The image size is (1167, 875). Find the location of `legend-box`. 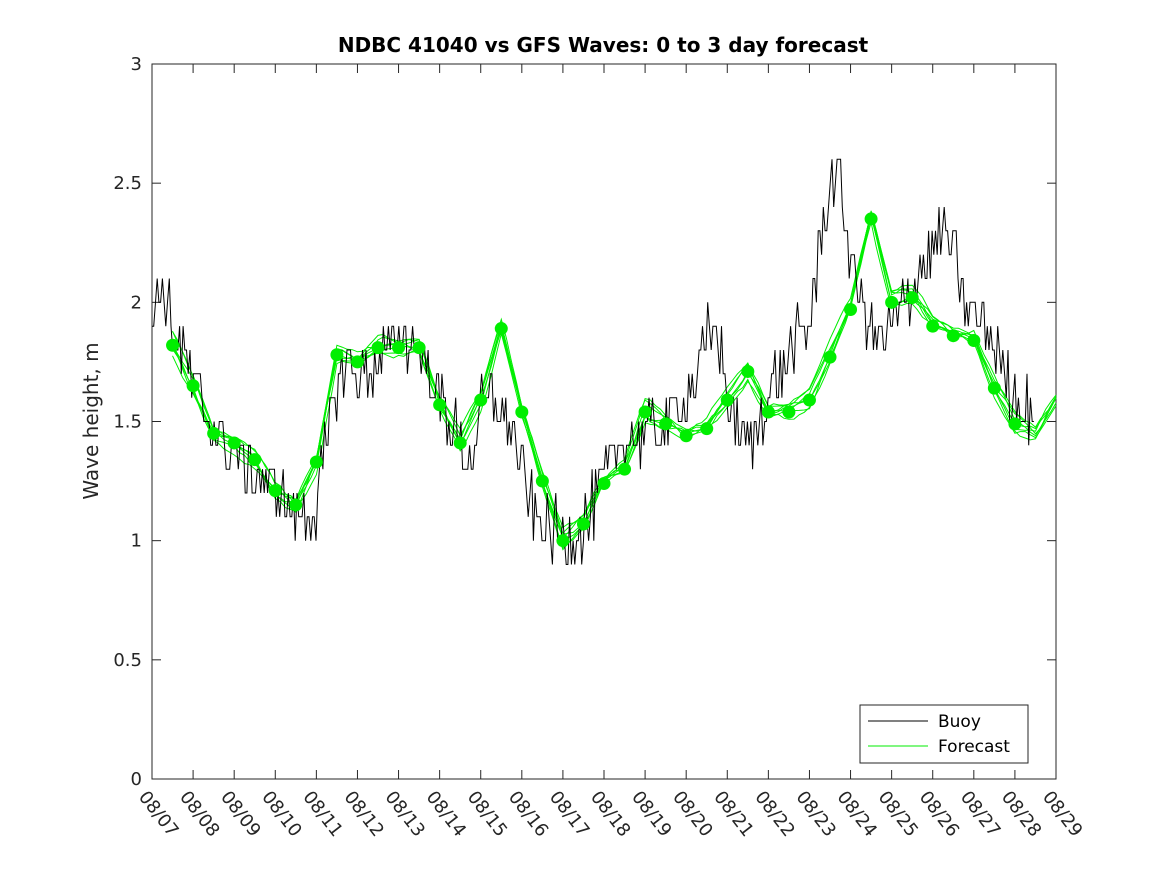

legend-box is located at coordinates (944, 734).